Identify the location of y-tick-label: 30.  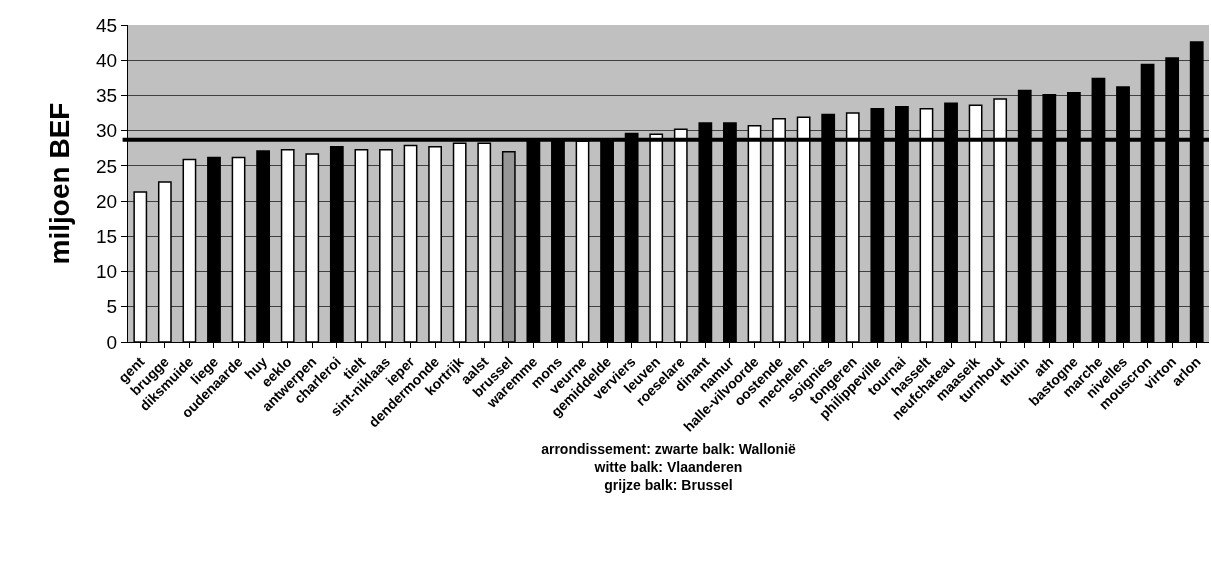
(107, 131).